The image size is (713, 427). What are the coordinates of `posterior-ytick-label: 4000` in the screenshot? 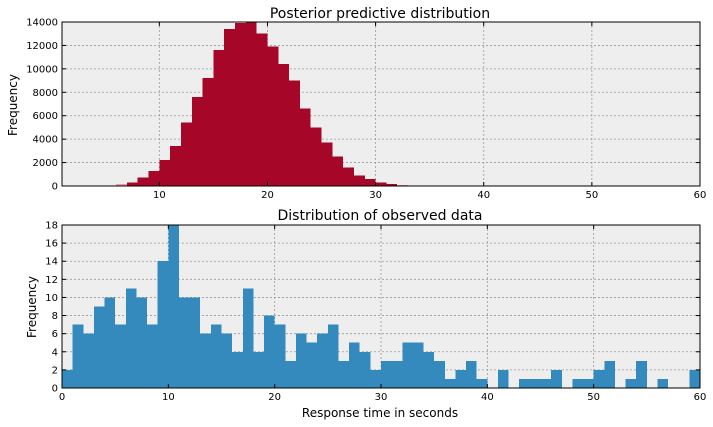 It's located at (45, 140).